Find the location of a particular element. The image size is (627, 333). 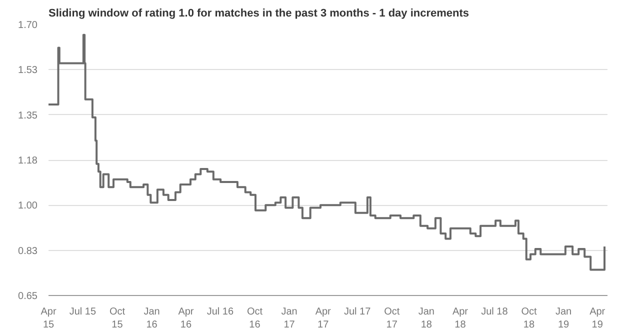

x-tick-label: Apr 19 is located at coordinates (598, 318).